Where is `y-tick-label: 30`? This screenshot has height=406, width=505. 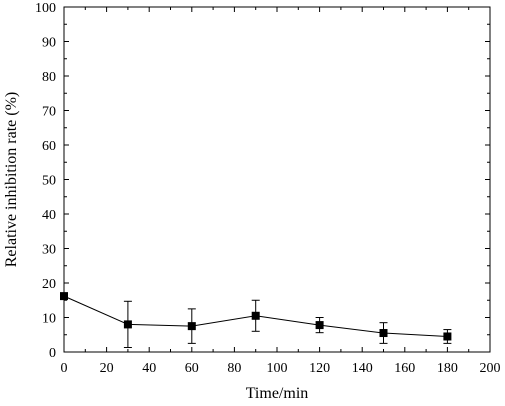 y-tick-label: 30 is located at coordinates (49, 250).